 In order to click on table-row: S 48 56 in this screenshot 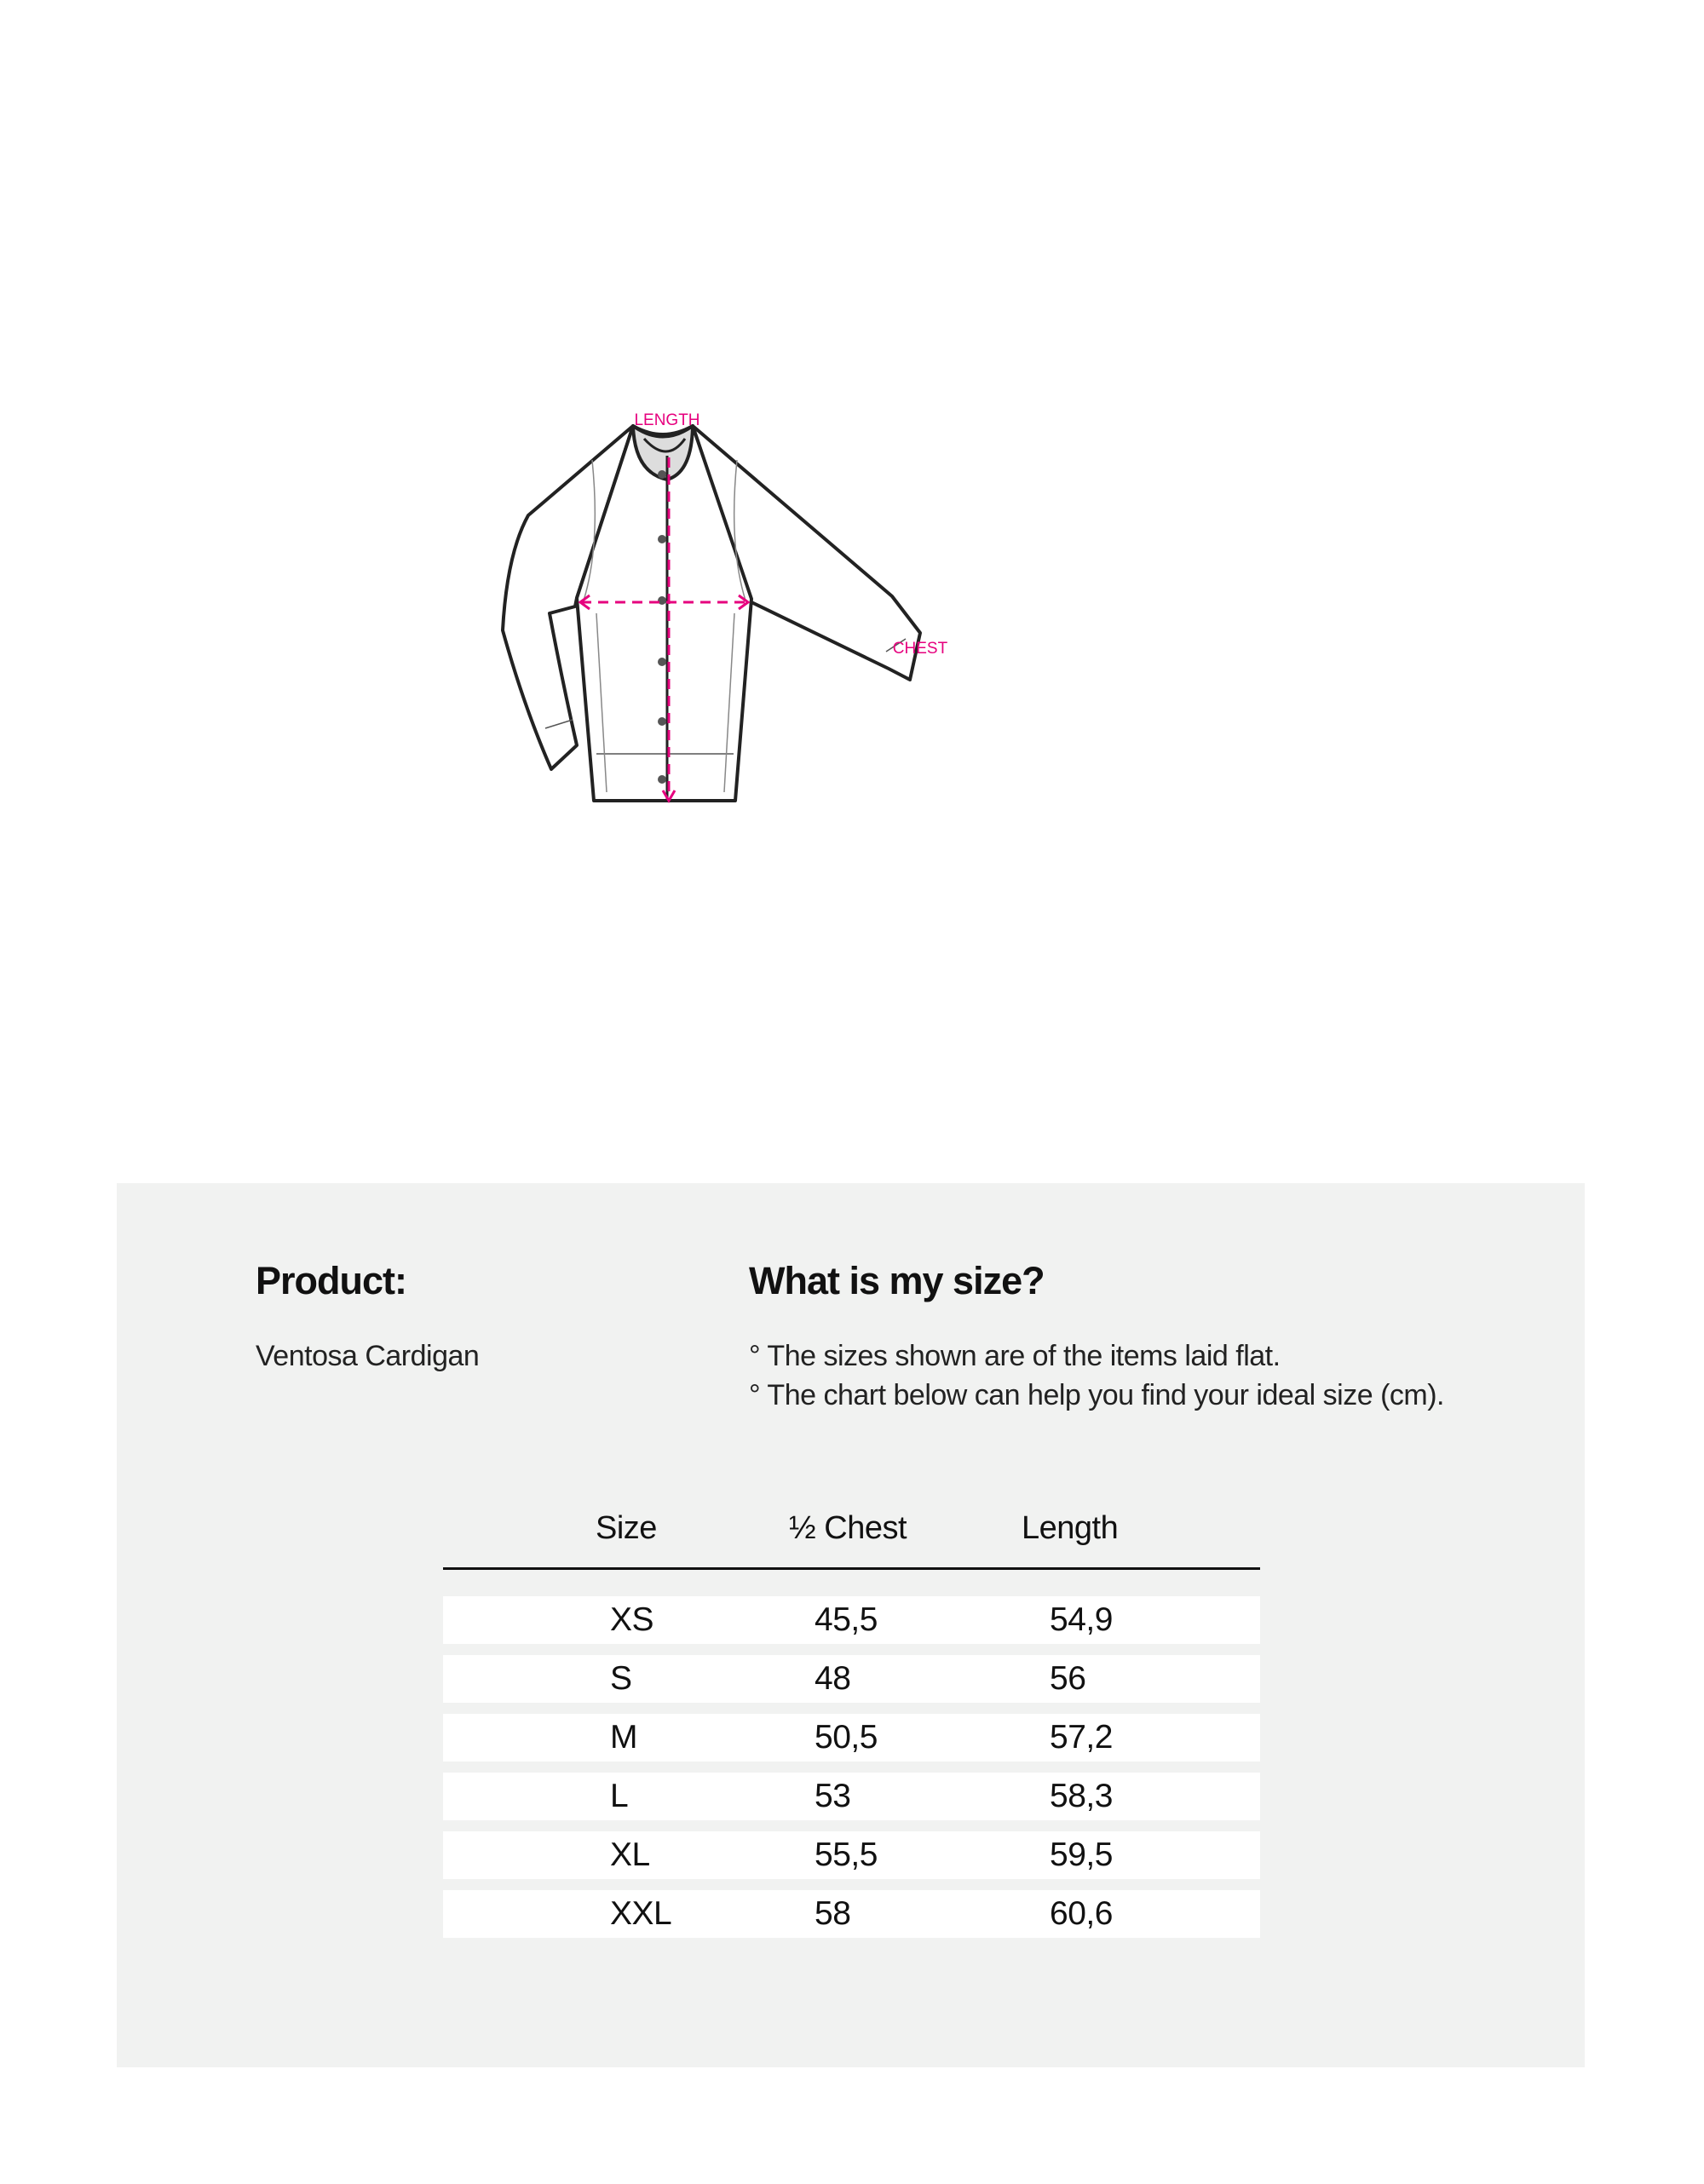, I will do `click(851, 1679)`.